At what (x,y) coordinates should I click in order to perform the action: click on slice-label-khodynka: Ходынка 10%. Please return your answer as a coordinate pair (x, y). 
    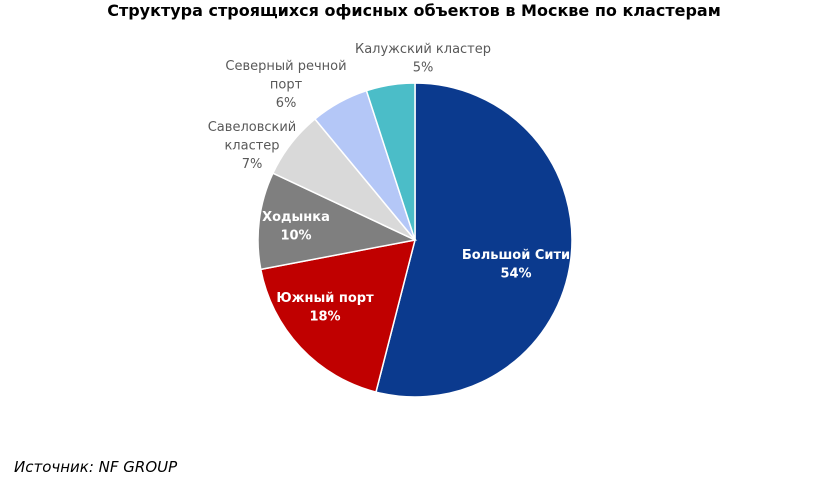
    Looking at the image, I should click on (296, 227).